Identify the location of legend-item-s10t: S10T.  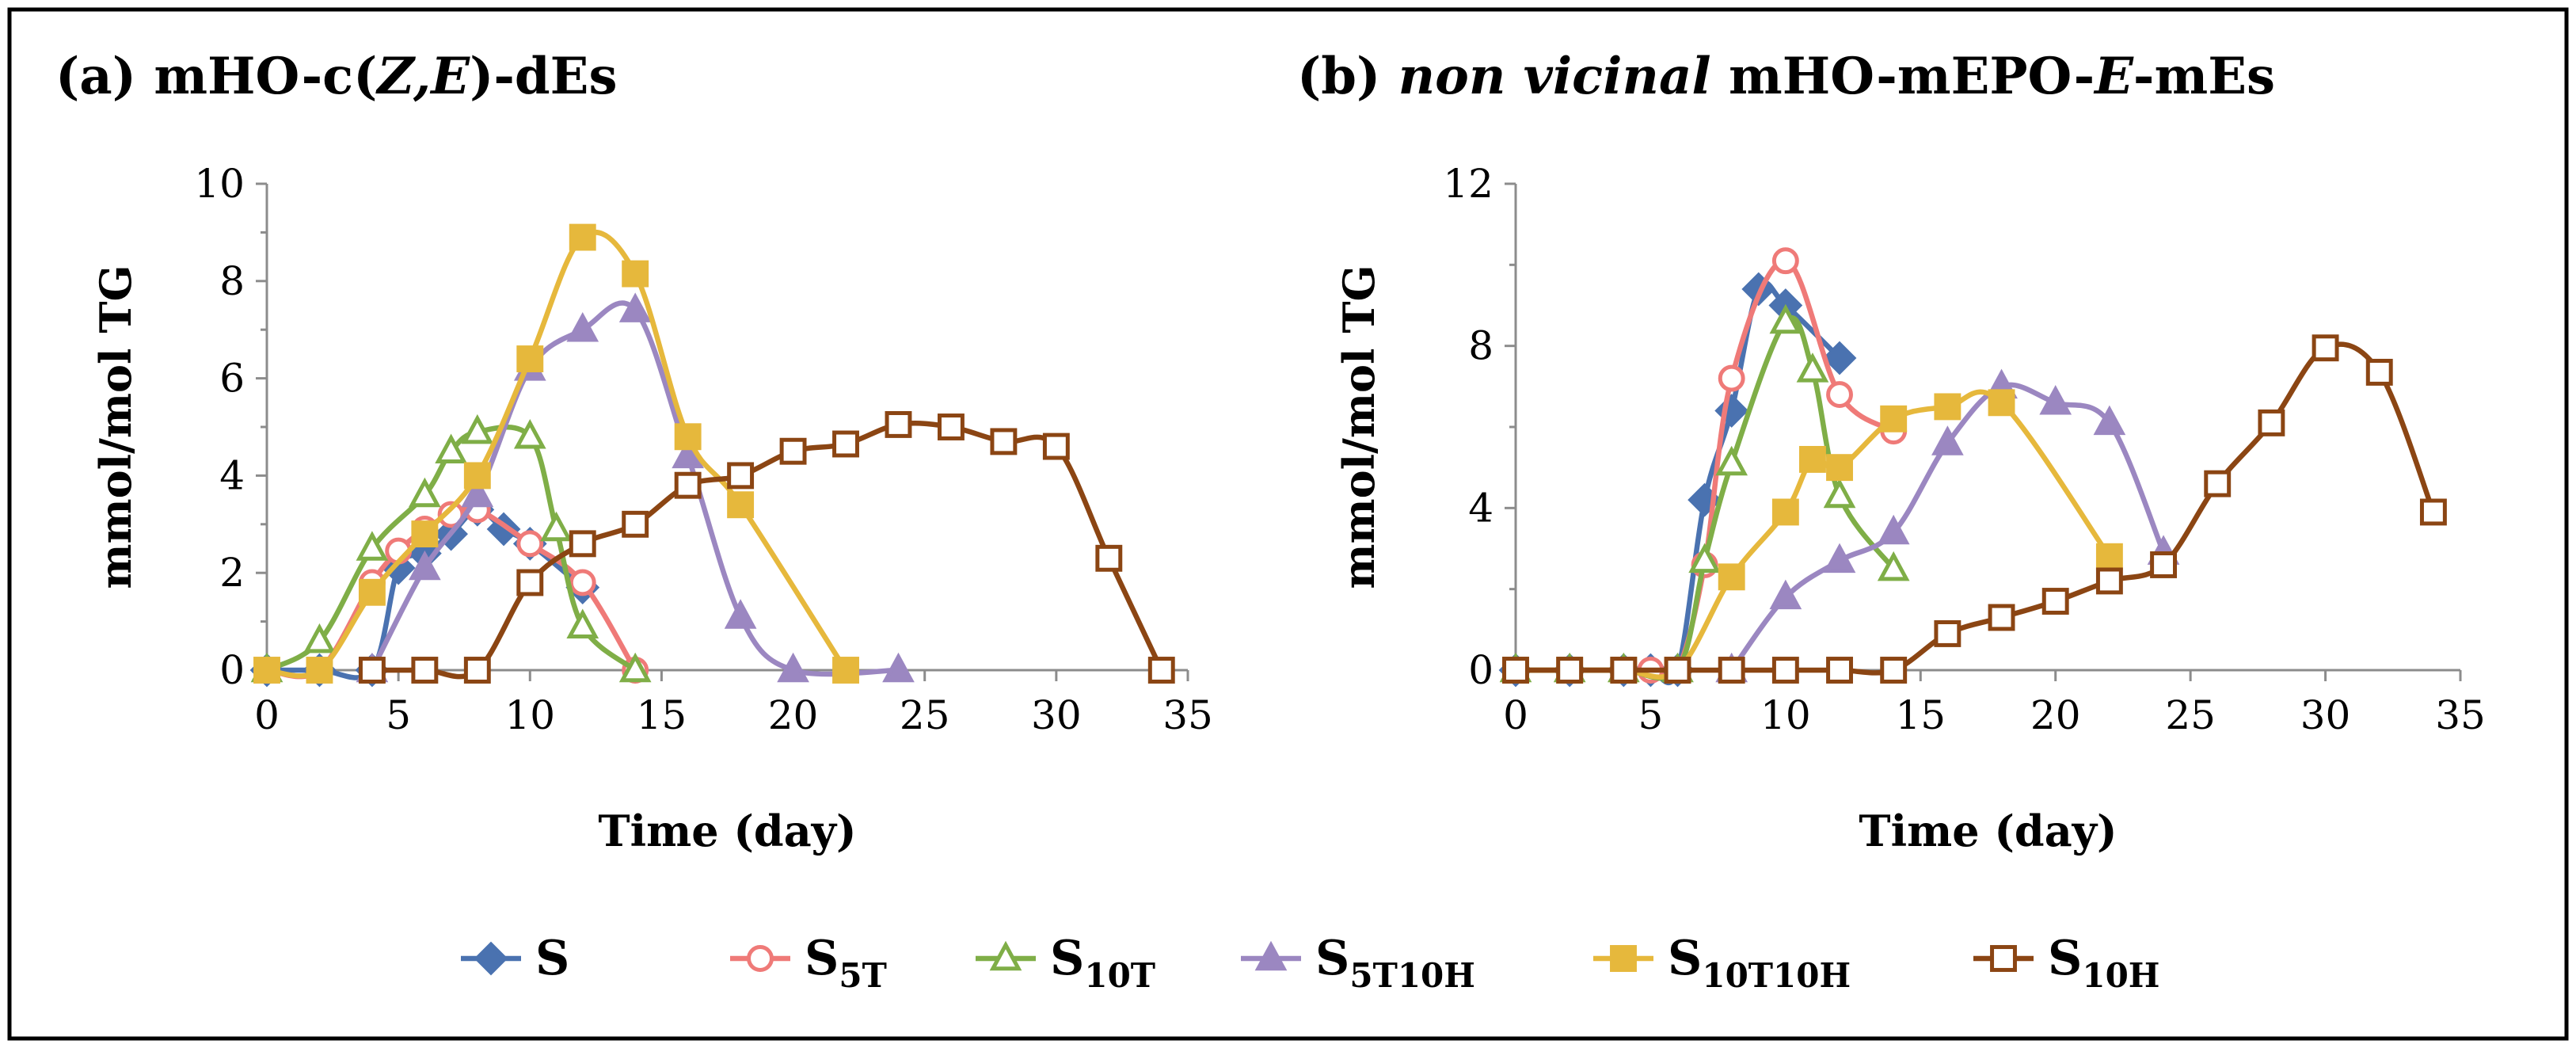
(1065, 963).